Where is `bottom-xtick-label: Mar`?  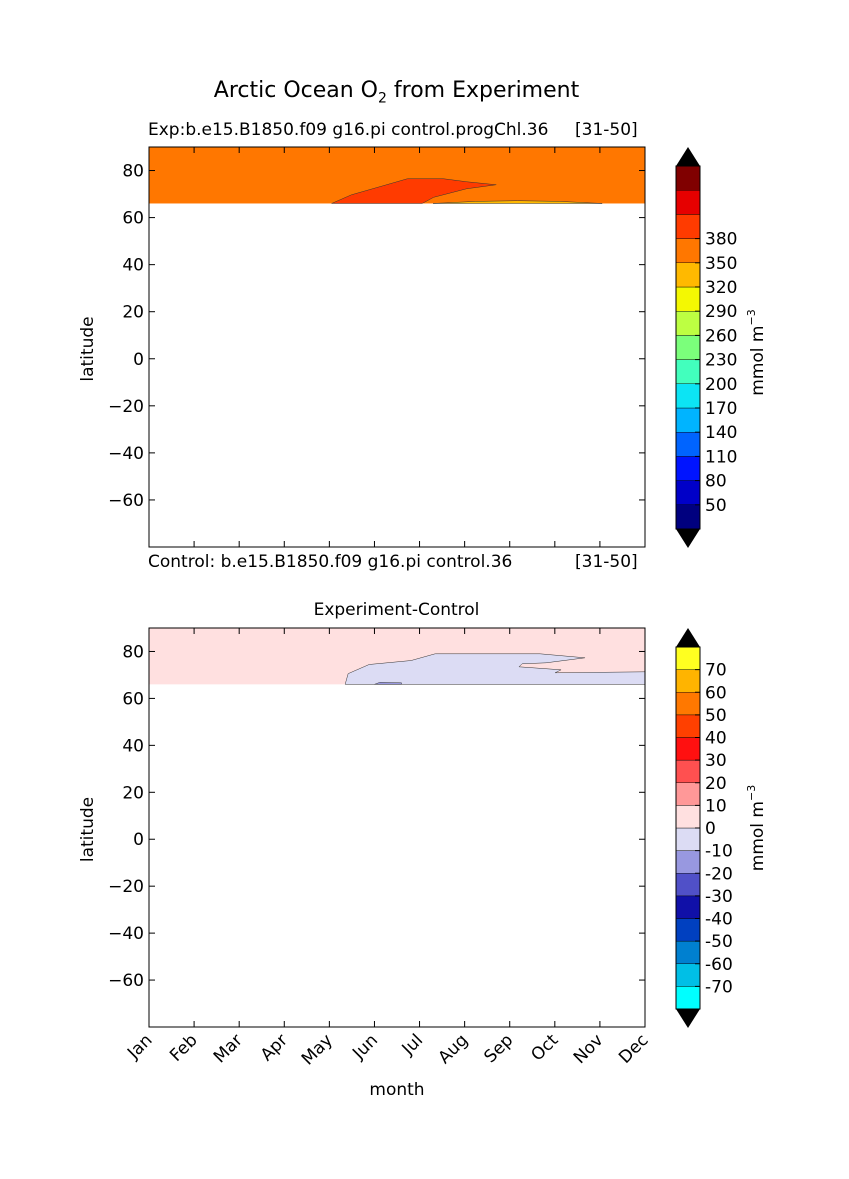 bottom-xtick-label: Mar is located at coordinates (228, 1048).